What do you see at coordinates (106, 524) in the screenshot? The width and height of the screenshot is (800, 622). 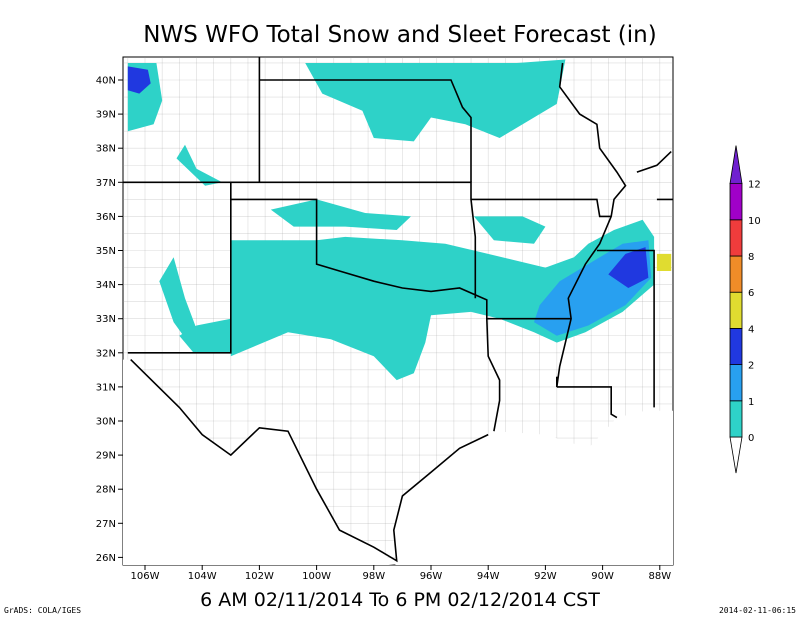 I see `lat-label: 27N` at bounding box center [106, 524].